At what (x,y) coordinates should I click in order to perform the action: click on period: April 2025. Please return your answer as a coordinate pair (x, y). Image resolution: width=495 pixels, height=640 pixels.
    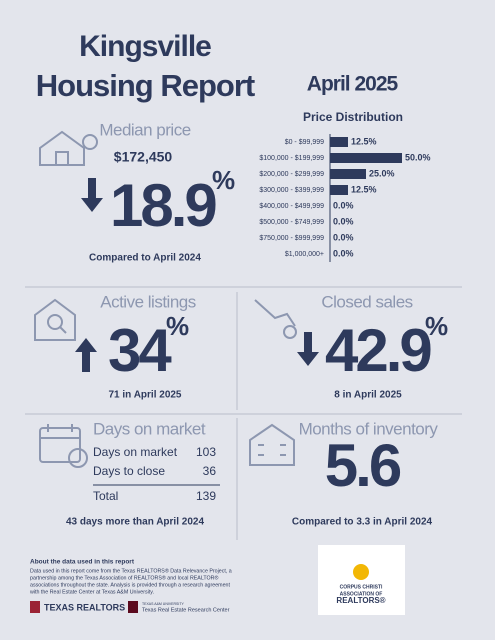
    Looking at the image, I should click on (353, 84).